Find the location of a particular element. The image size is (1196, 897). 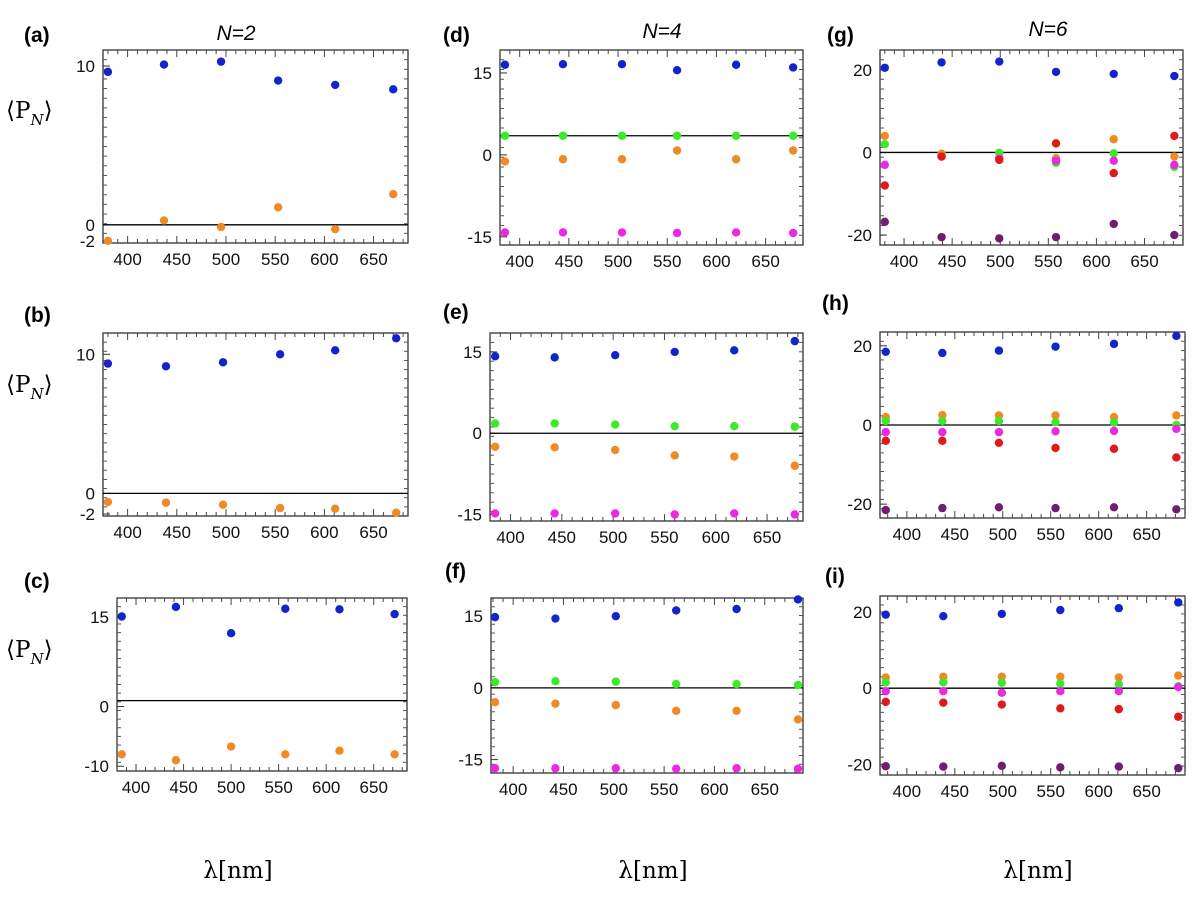

y-axis-title-sub: N is located at coordinates (36, 394).